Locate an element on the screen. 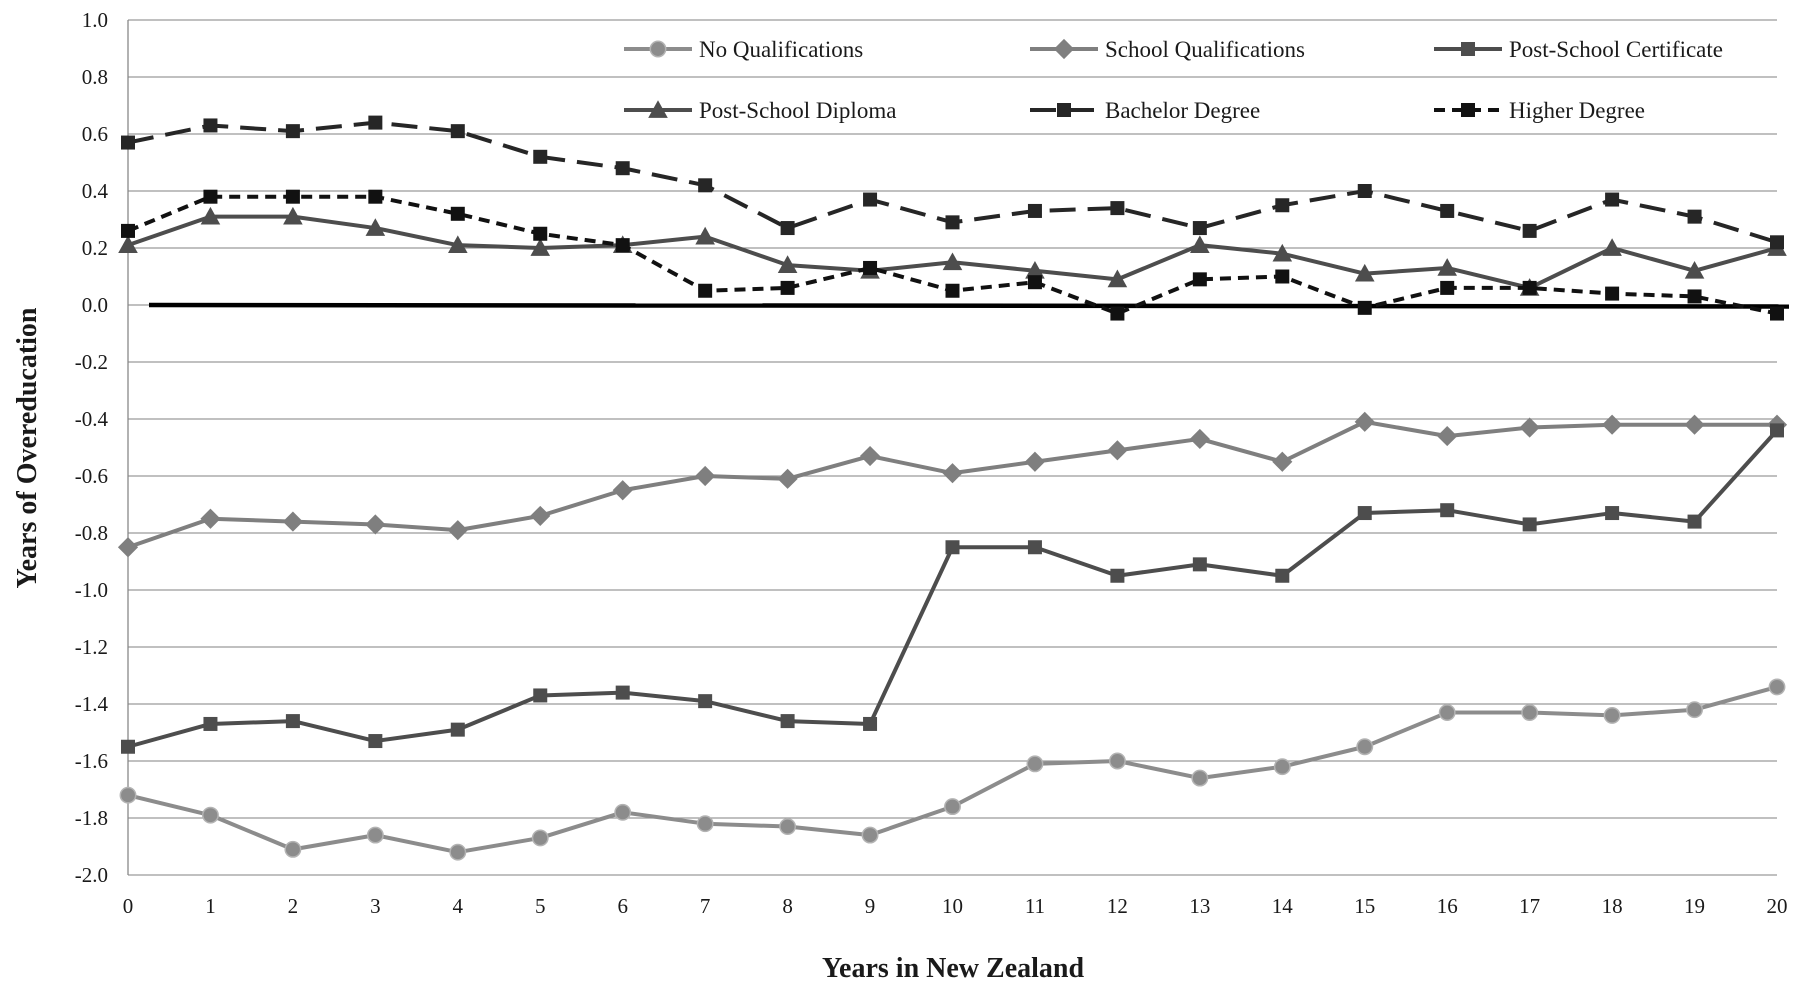 This screenshot has height=986, width=1809. zero-reference-layer is located at coordinates (969, 306).